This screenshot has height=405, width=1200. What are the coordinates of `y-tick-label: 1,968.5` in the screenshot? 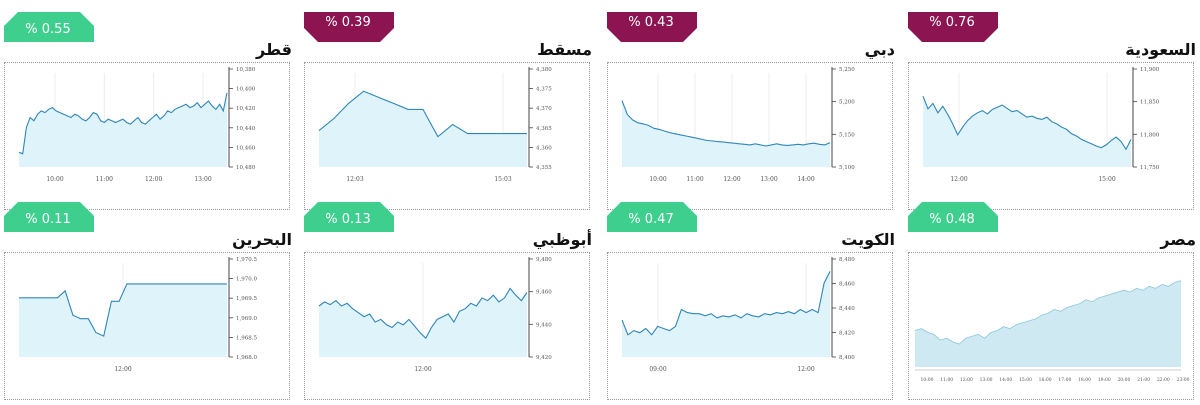 It's located at (246, 338).